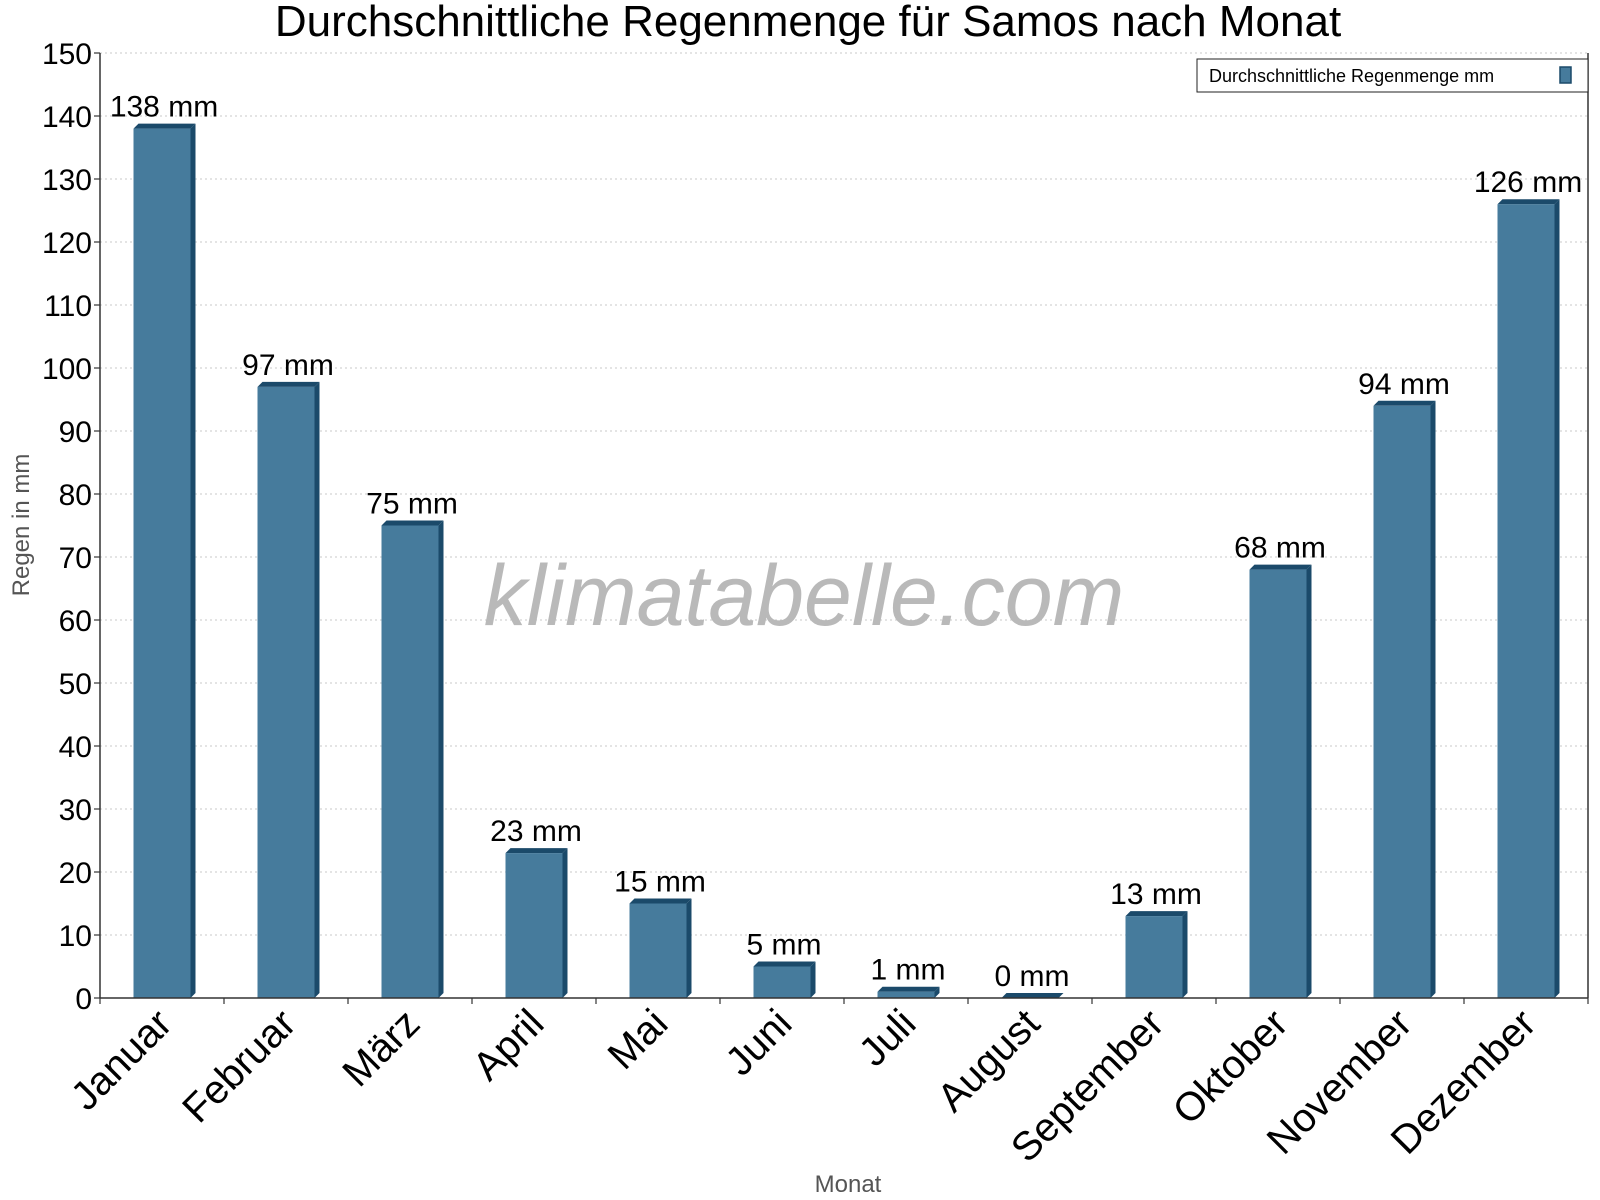 This screenshot has height=1200, width=1600. Describe the element at coordinates (83, 999) in the screenshot. I see `y-tick-label: 0` at that location.